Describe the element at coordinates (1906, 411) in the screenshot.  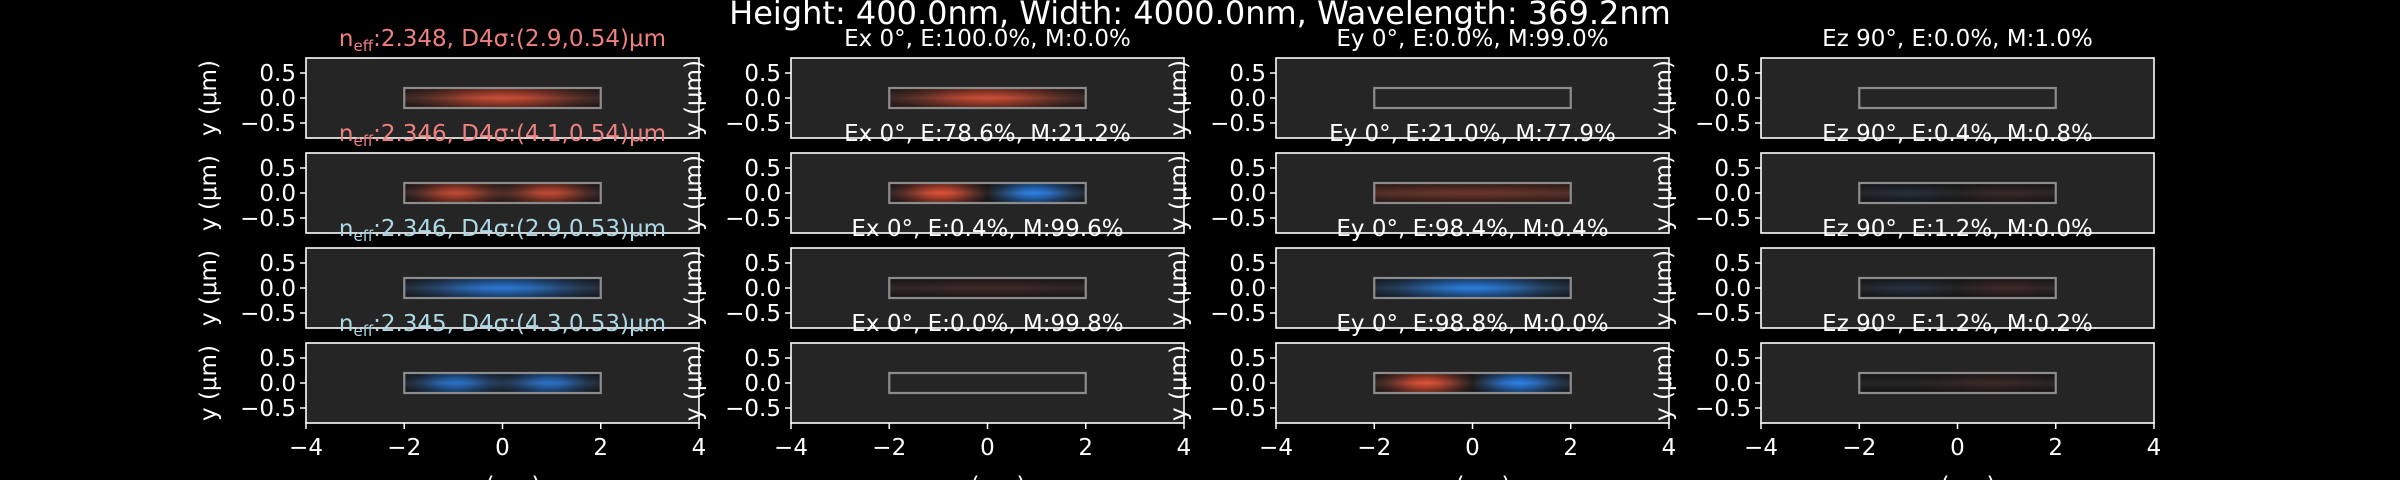
I see `panel-r3-c3: 0.50.0−0.5 y (μm) −4 −2 0 2 4 x (μm)` at that location.